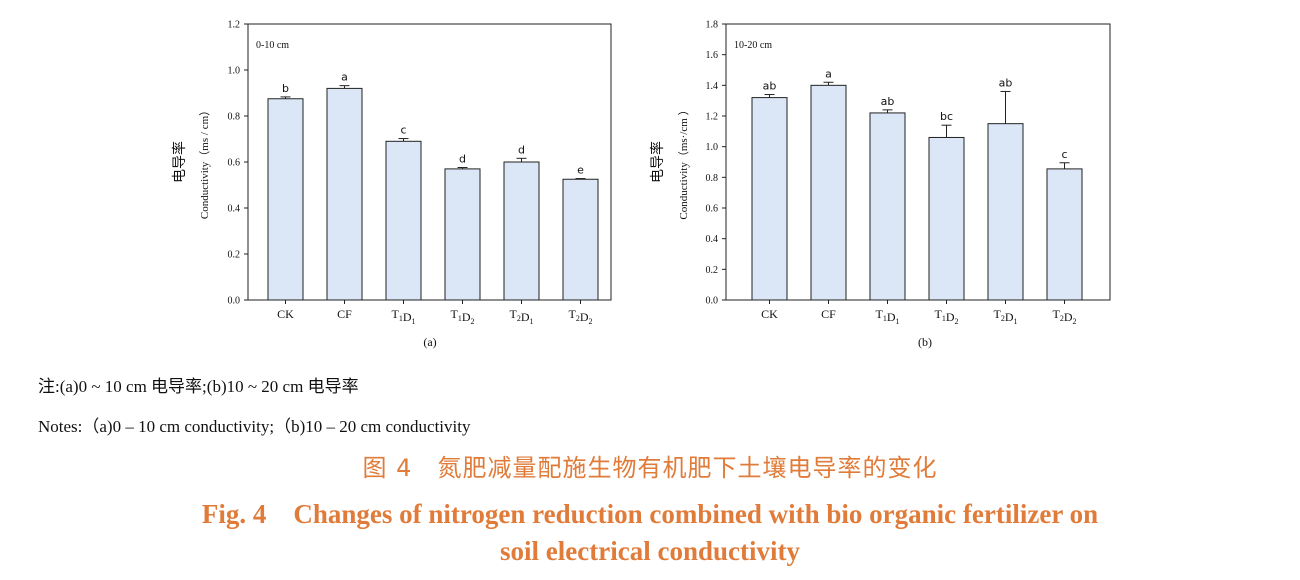  I want to click on y-tick-label: 1.8, so click(712, 25).